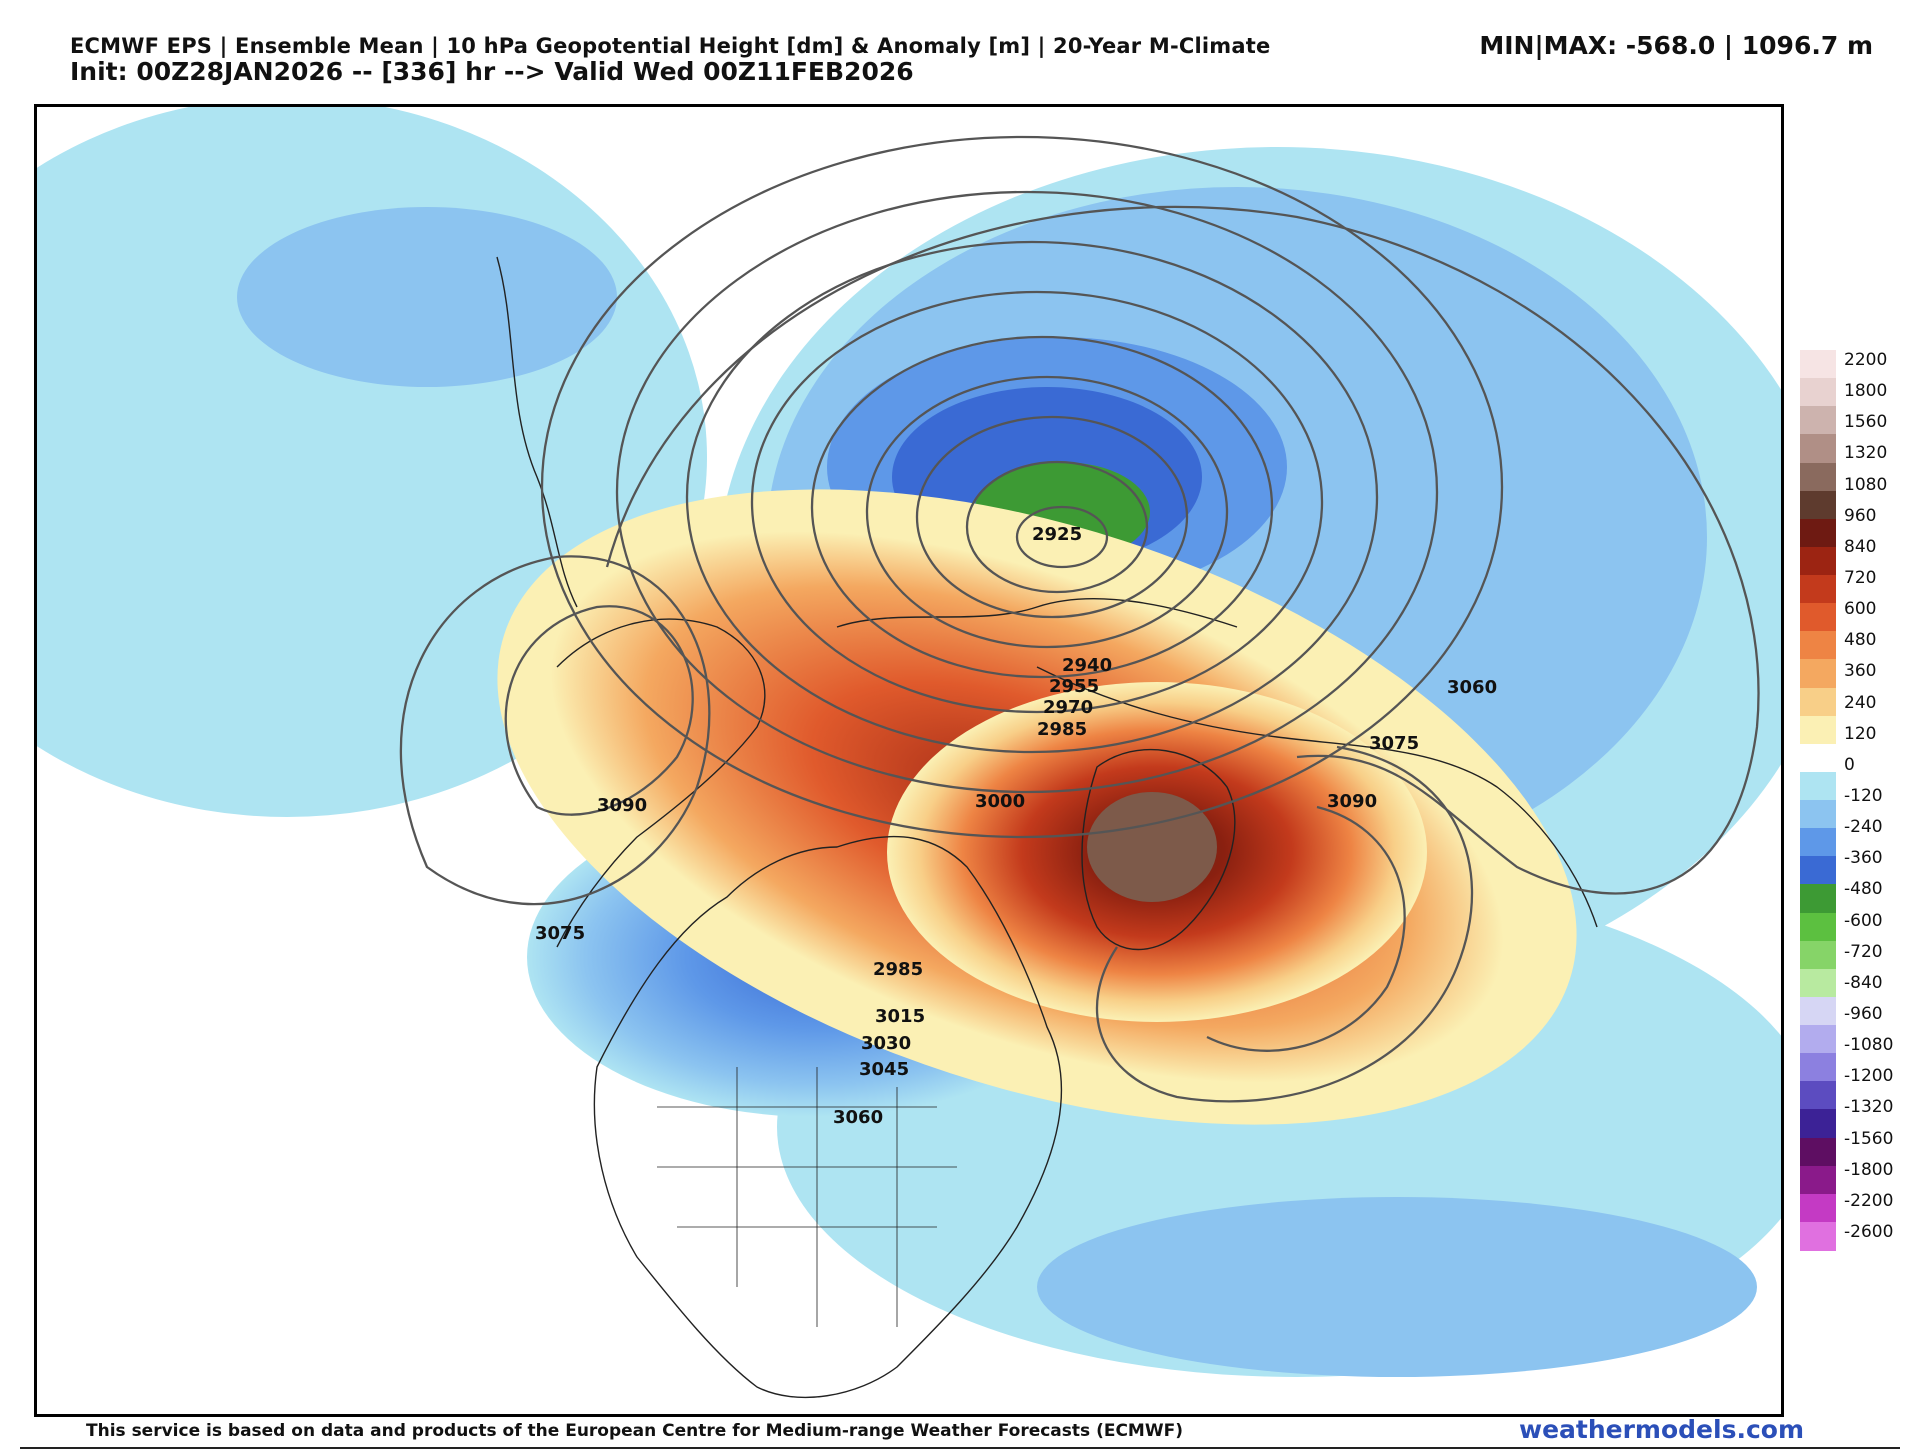  Describe the element at coordinates (1869, 1169) in the screenshot. I see `colorbar-label: -1800` at that location.